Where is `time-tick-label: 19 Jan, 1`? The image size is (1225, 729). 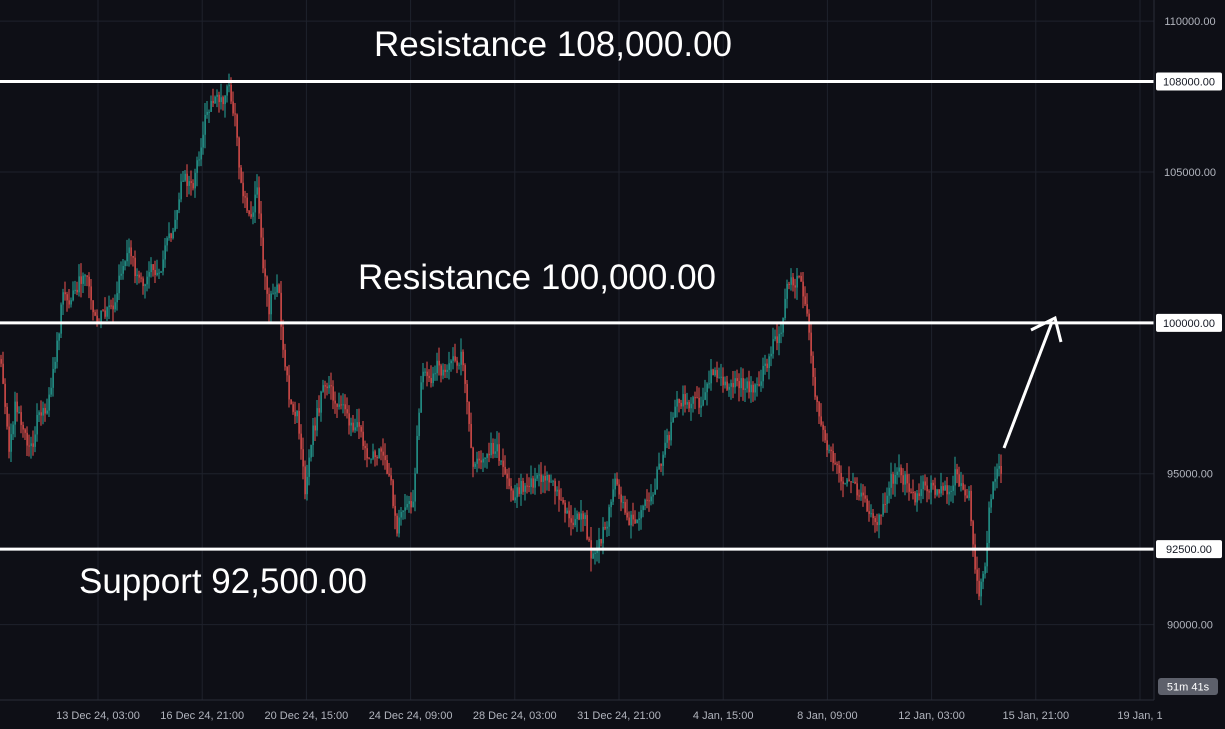 time-tick-label: 19 Jan, 1 is located at coordinates (1139, 716).